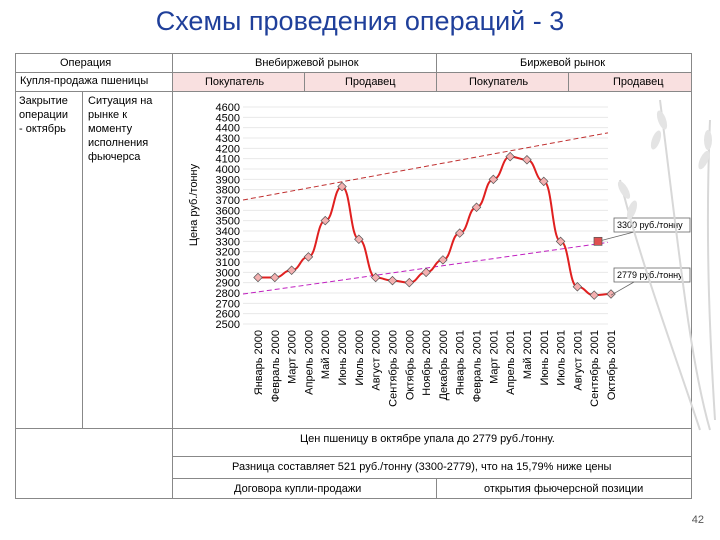 Image resolution: width=720 pixels, height=540 pixels. What do you see at coordinates (494, 357) in the screenshot?
I see `x-tick-label: Март 2001` at bounding box center [494, 357].